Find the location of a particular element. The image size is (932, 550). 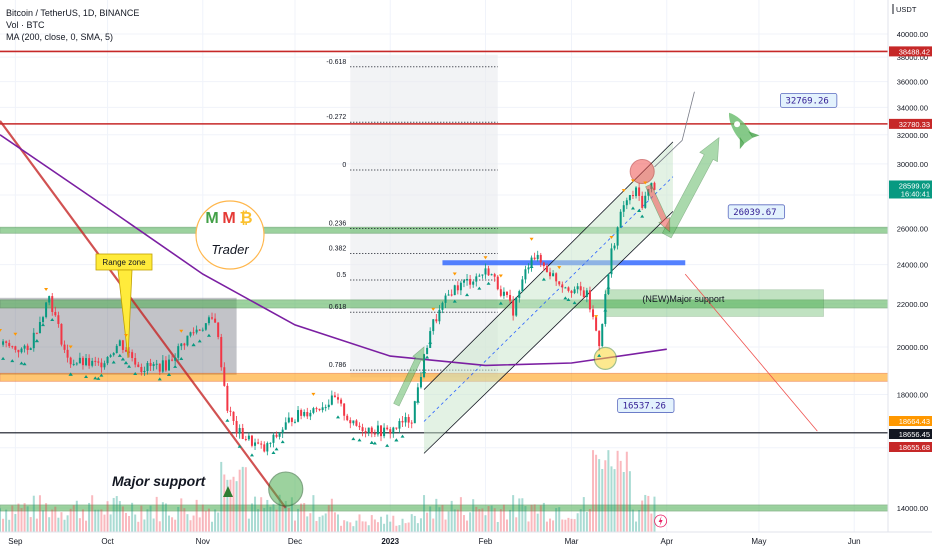

support-zone is located at coordinates (444, 508).